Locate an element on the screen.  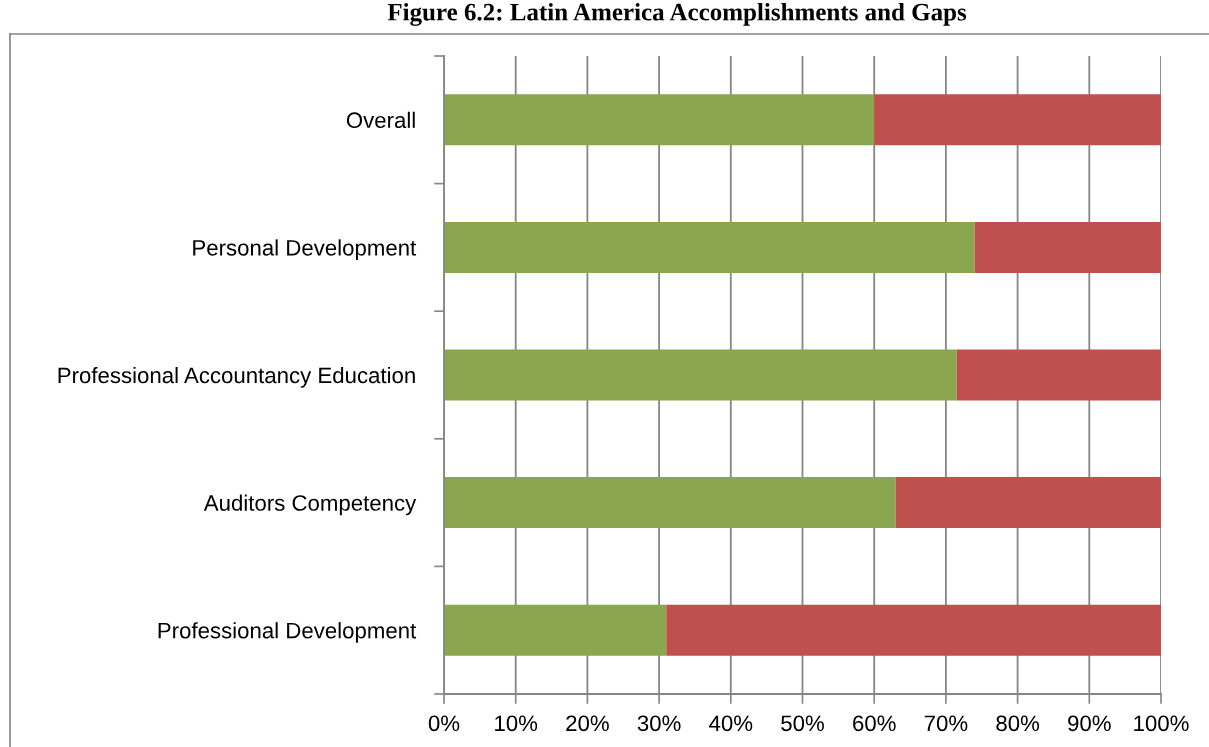
x-tick-label: 40% is located at coordinates (731, 723).